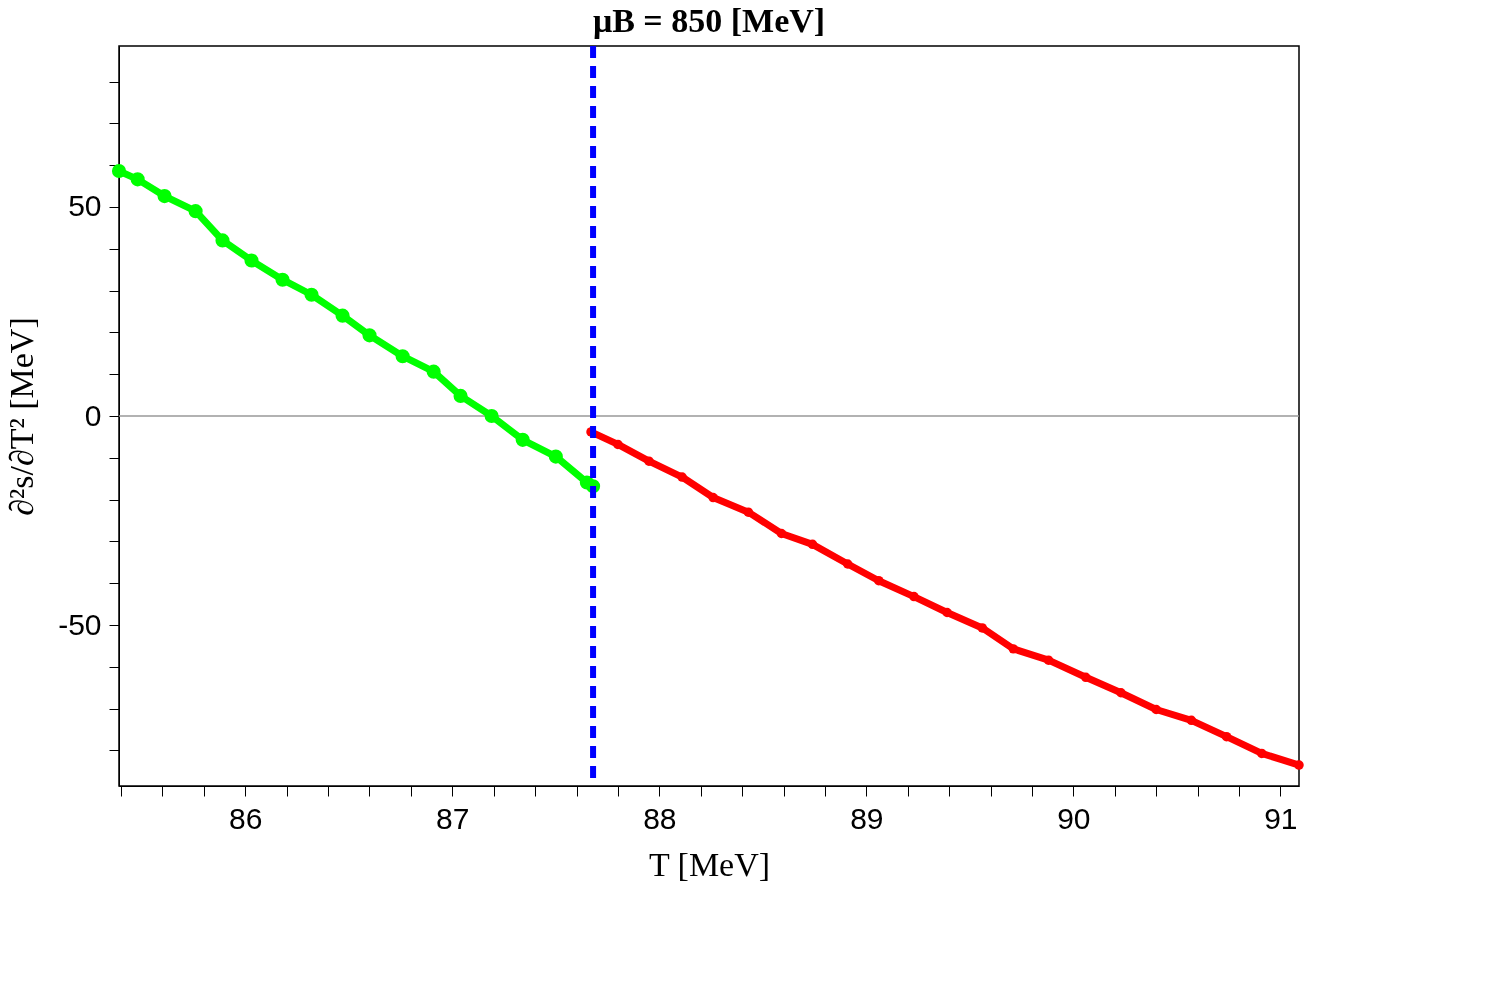 This screenshot has height=986, width=1492. What do you see at coordinates (85, 206) in the screenshot?
I see `y-tick-label: 50` at bounding box center [85, 206].